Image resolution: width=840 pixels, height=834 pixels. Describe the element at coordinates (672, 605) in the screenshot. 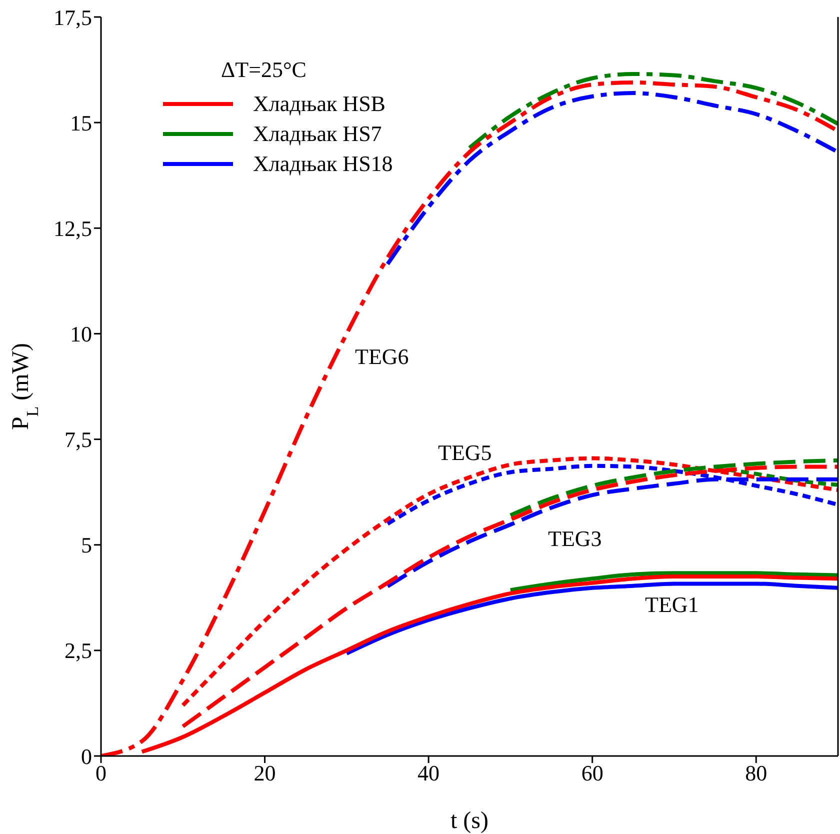

I see `annotation: TEG1` at that location.